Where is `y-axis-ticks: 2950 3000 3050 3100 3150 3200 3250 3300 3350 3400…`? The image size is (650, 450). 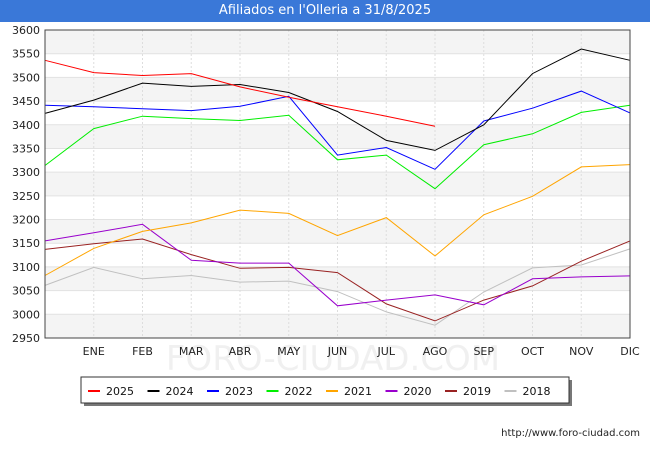
y-axis-ticks: 2950 3000 3050 3100 3150 3200 3250 3300 3350 3400… is located at coordinates (26, 184).